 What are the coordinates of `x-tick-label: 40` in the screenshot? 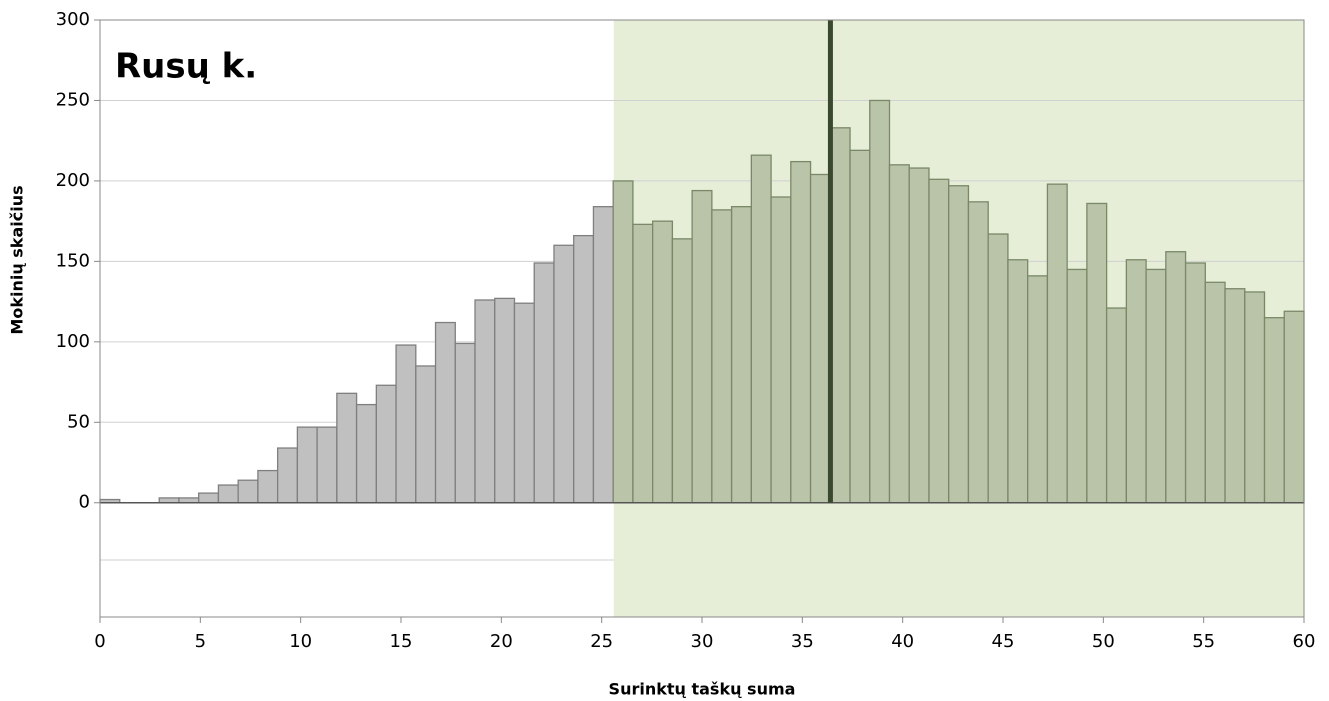 It's located at (902, 641).